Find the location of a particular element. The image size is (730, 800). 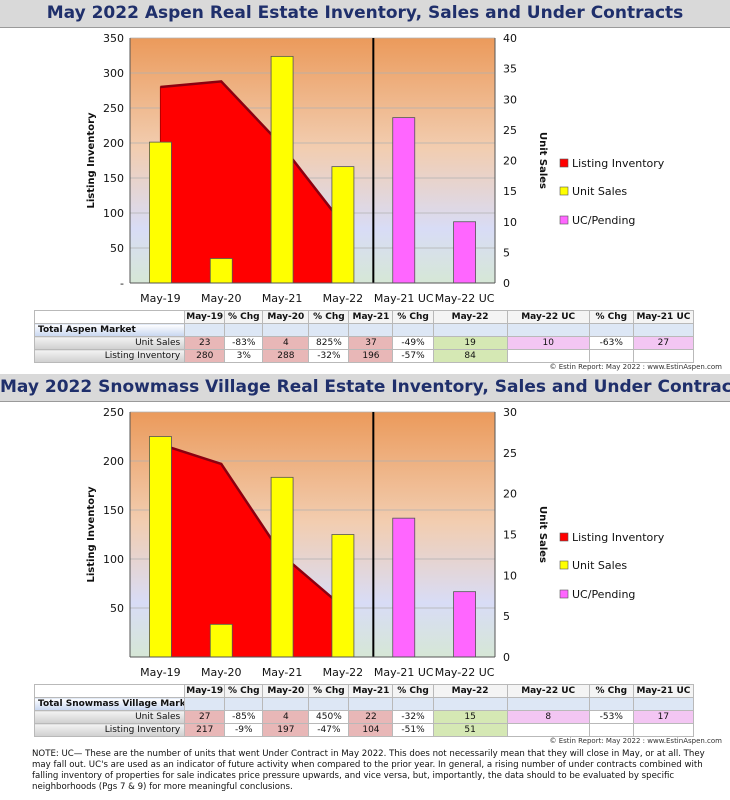

table-cell: -47% is located at coordinates (329, 730).